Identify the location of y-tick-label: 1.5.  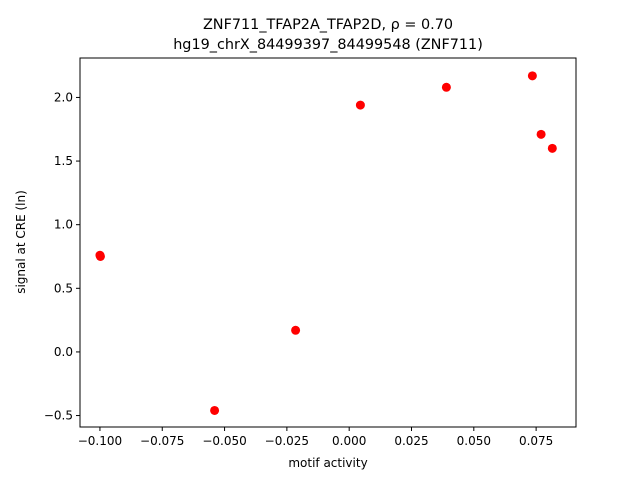
(63, 161).